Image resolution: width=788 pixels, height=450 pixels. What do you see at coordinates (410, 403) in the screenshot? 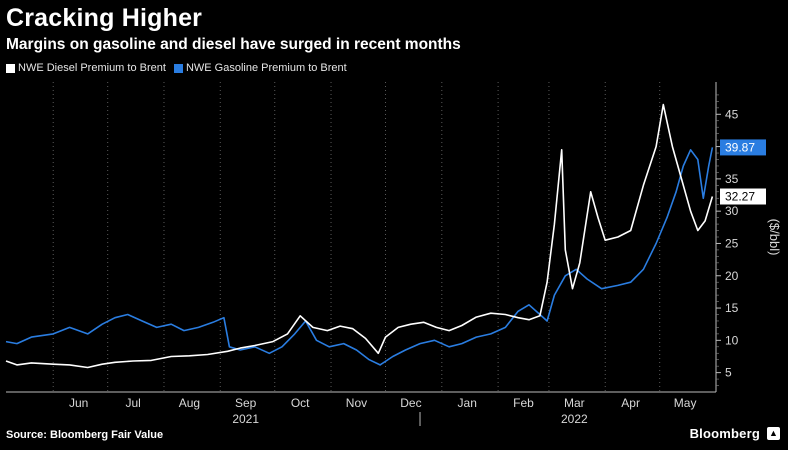
I see `x-tick-label: Dec` at bounding box center [410, 403].